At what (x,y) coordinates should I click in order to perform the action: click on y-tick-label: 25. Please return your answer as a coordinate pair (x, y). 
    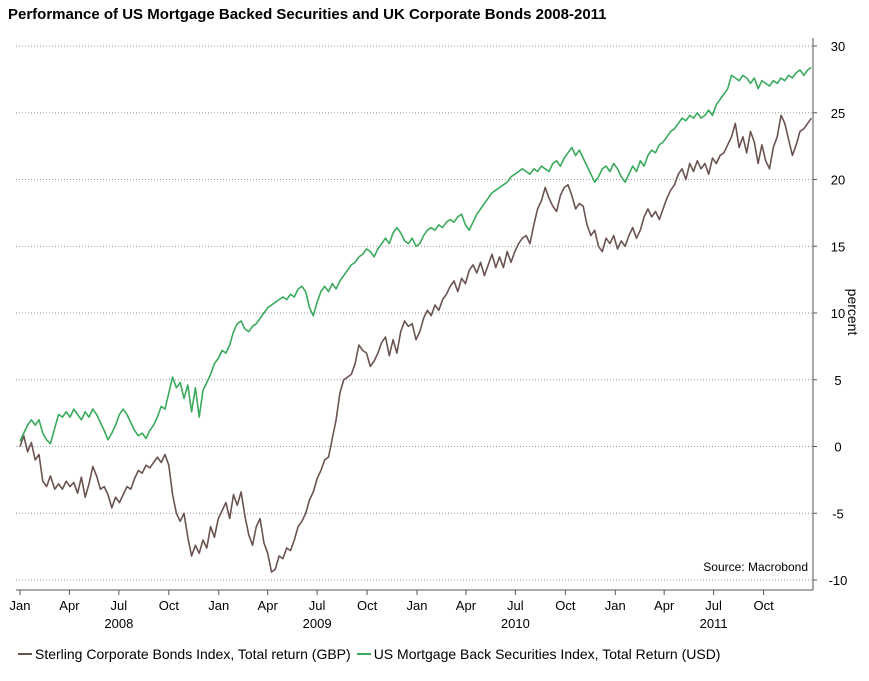
    Looking at the image, I should click on (838, 113).